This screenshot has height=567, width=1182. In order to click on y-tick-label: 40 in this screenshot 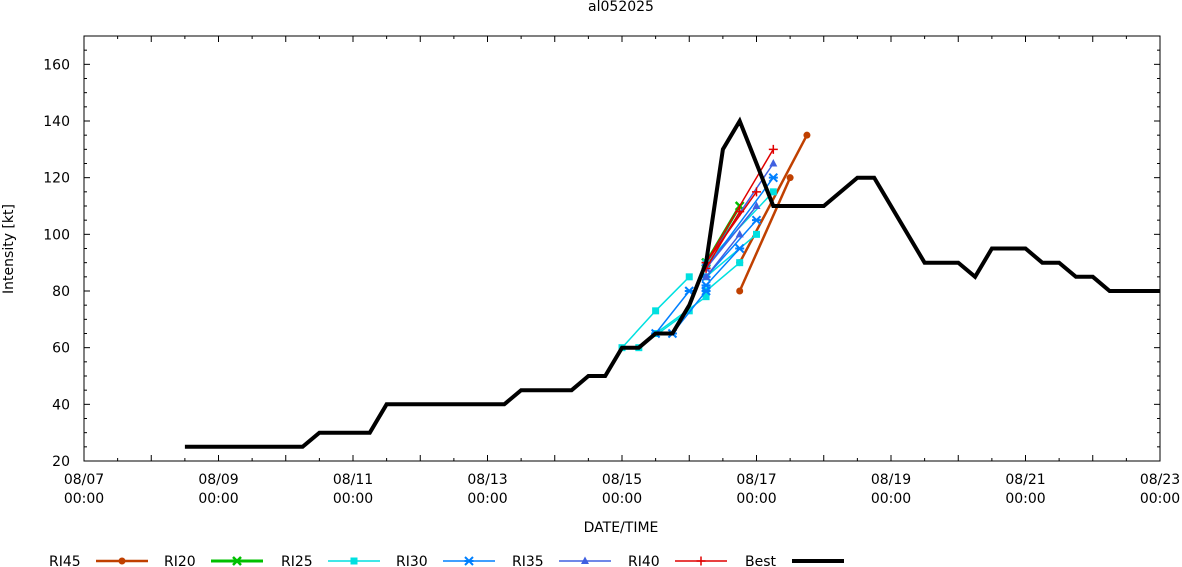, I will do `click(61, 405)`.